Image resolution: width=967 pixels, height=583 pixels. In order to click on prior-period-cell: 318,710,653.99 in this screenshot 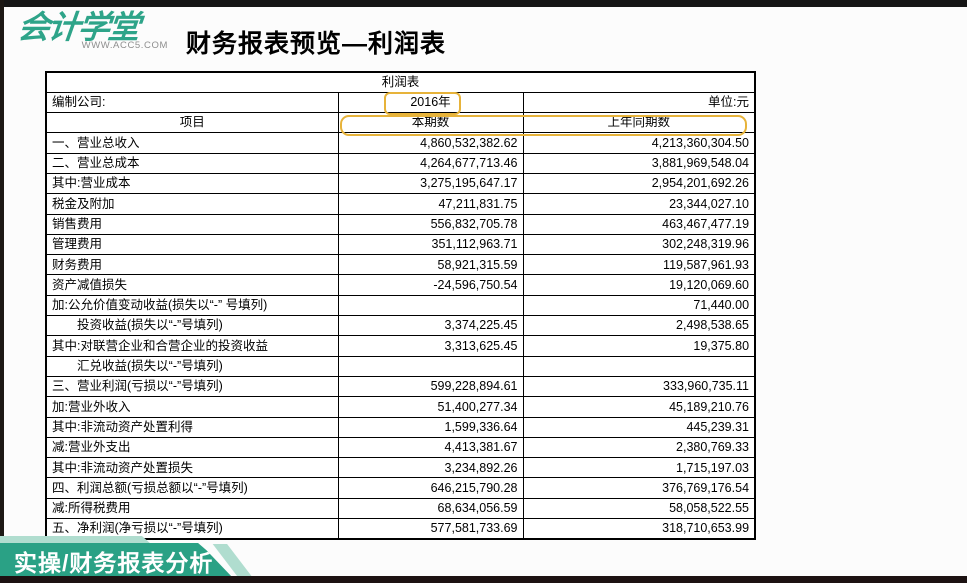, I will do `click(639, 529)`.